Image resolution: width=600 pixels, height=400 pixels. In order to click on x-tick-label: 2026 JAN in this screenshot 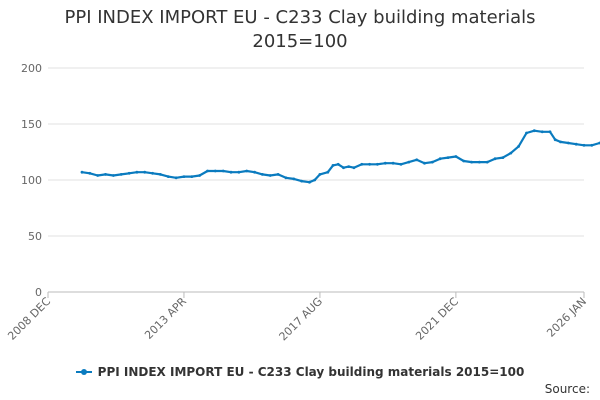, I will do `click(566, 317)`.